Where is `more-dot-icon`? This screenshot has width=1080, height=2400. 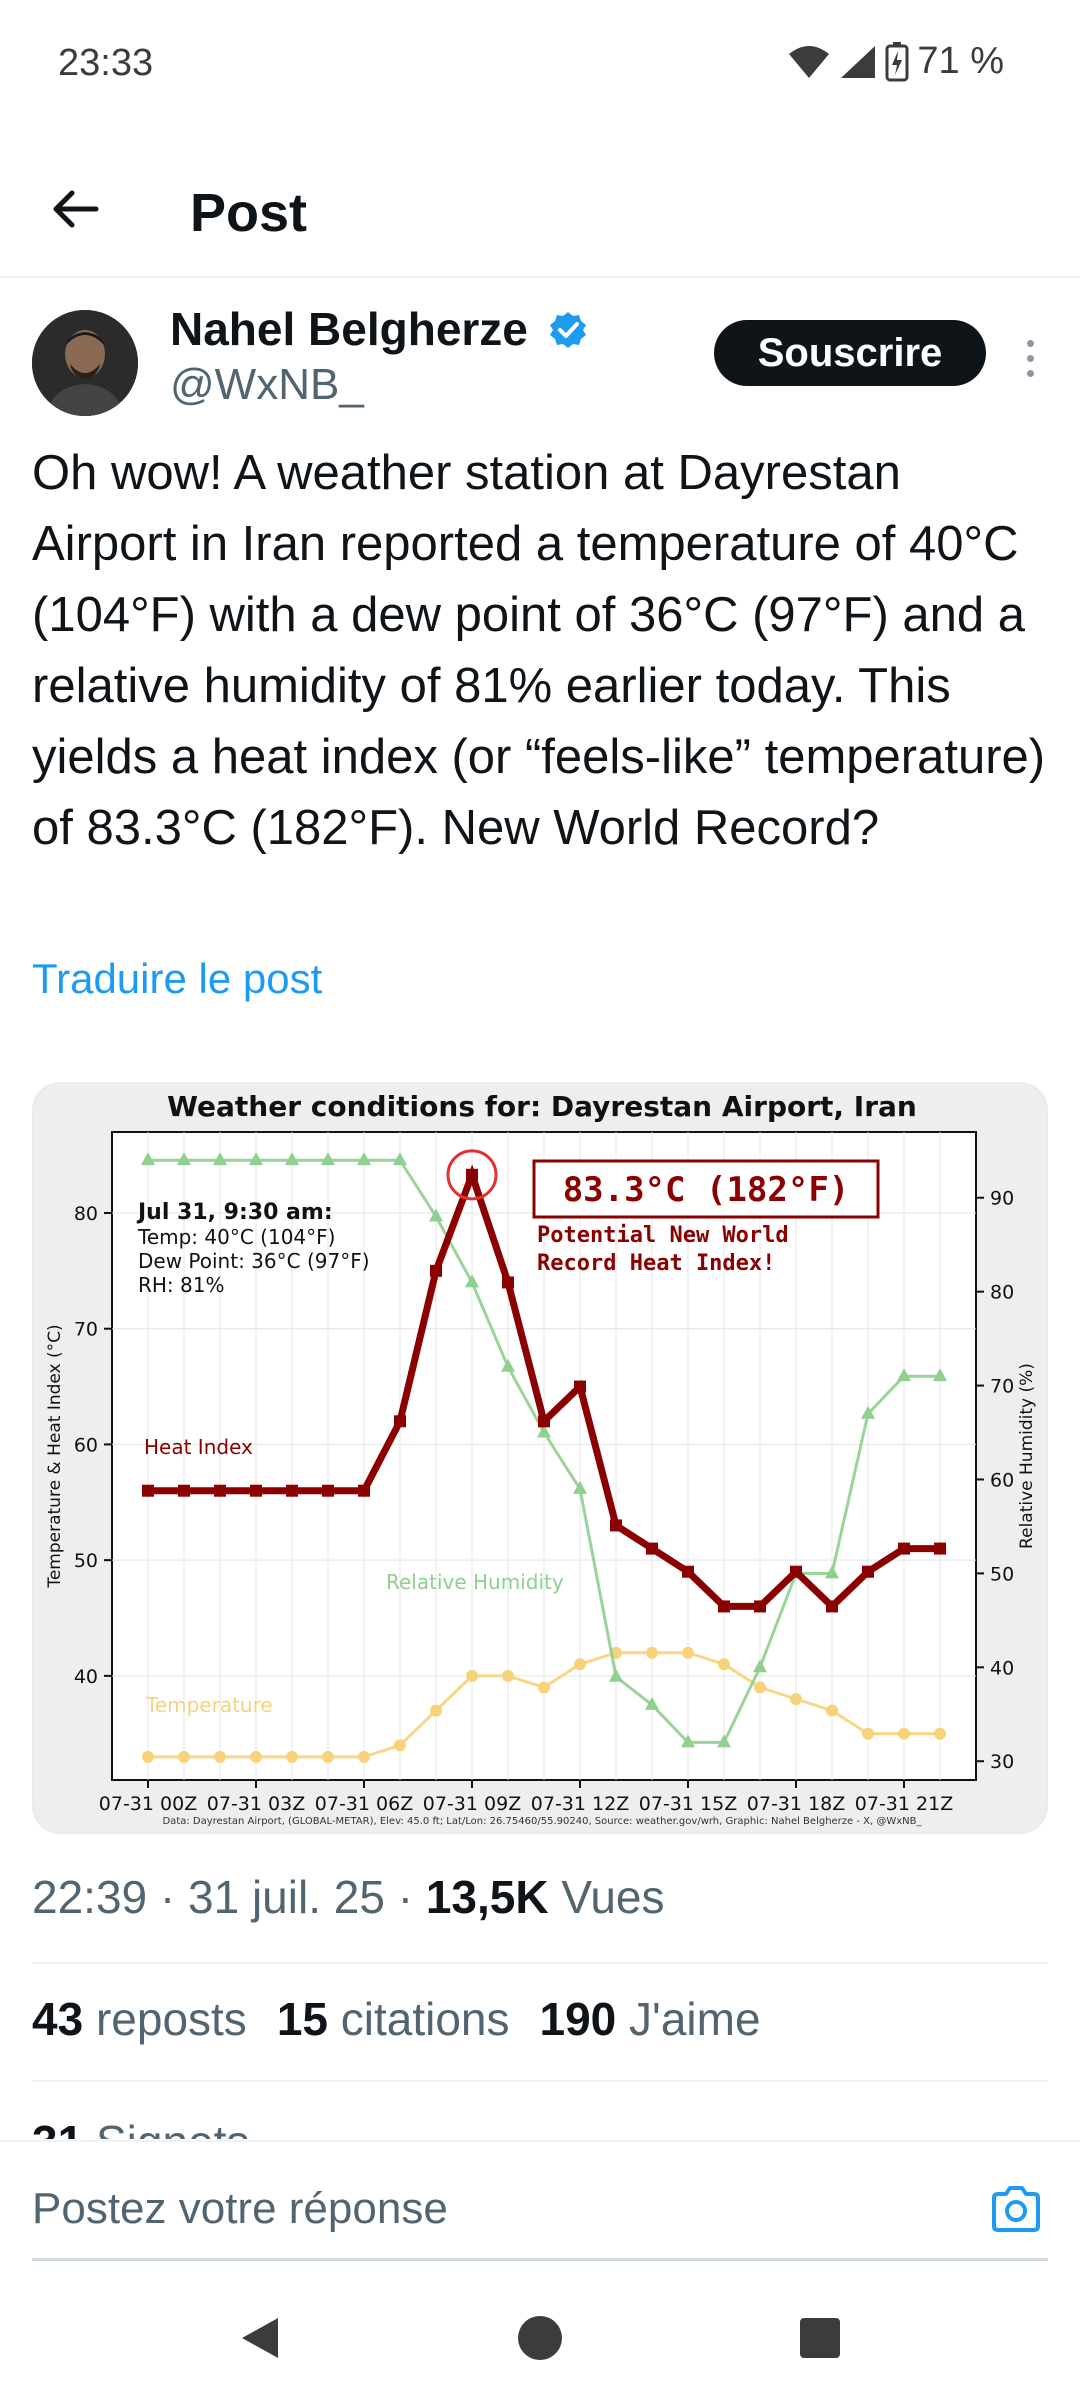
more-dot-icon is located at coordinates (1030, 373).